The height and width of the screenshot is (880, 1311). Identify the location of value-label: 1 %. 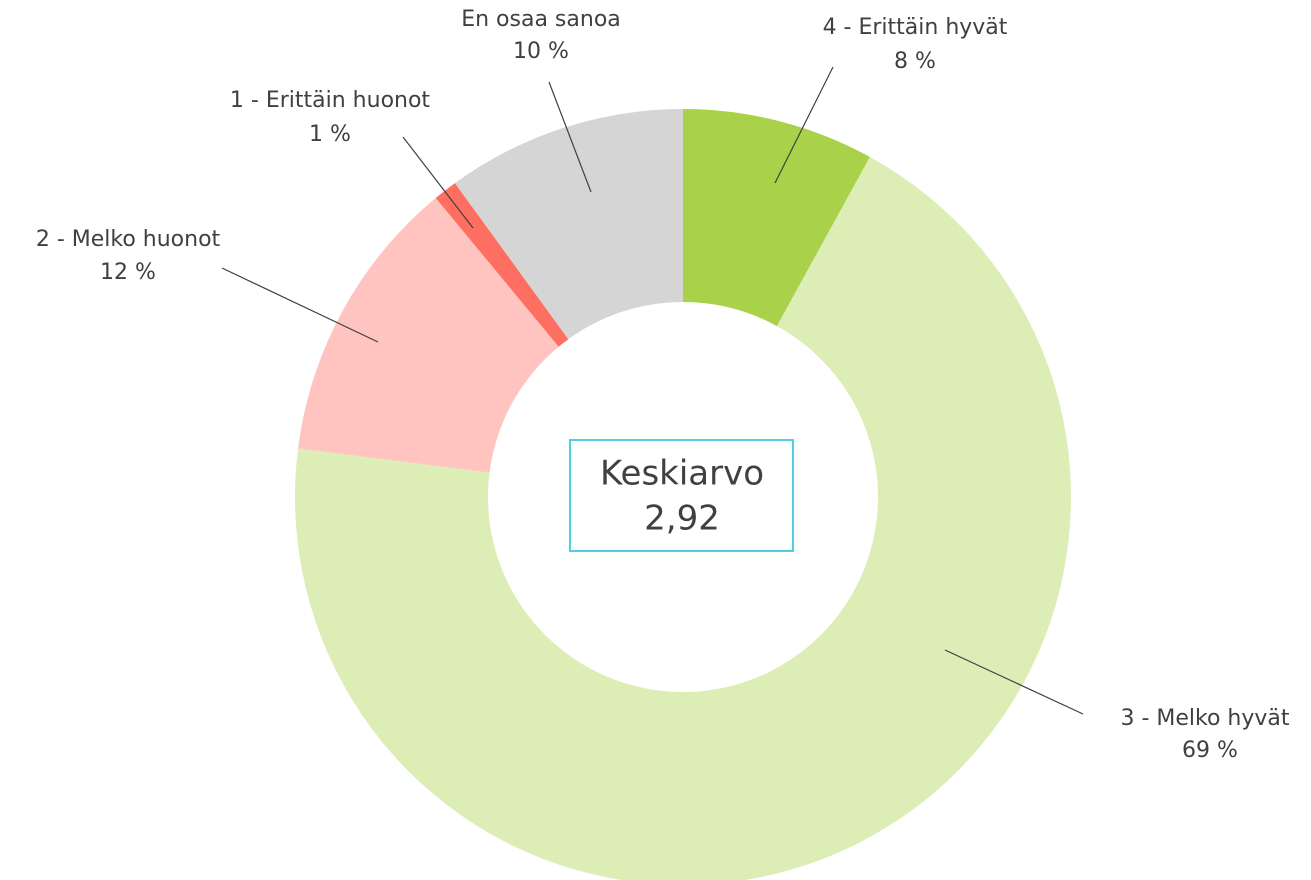
(330, 134).